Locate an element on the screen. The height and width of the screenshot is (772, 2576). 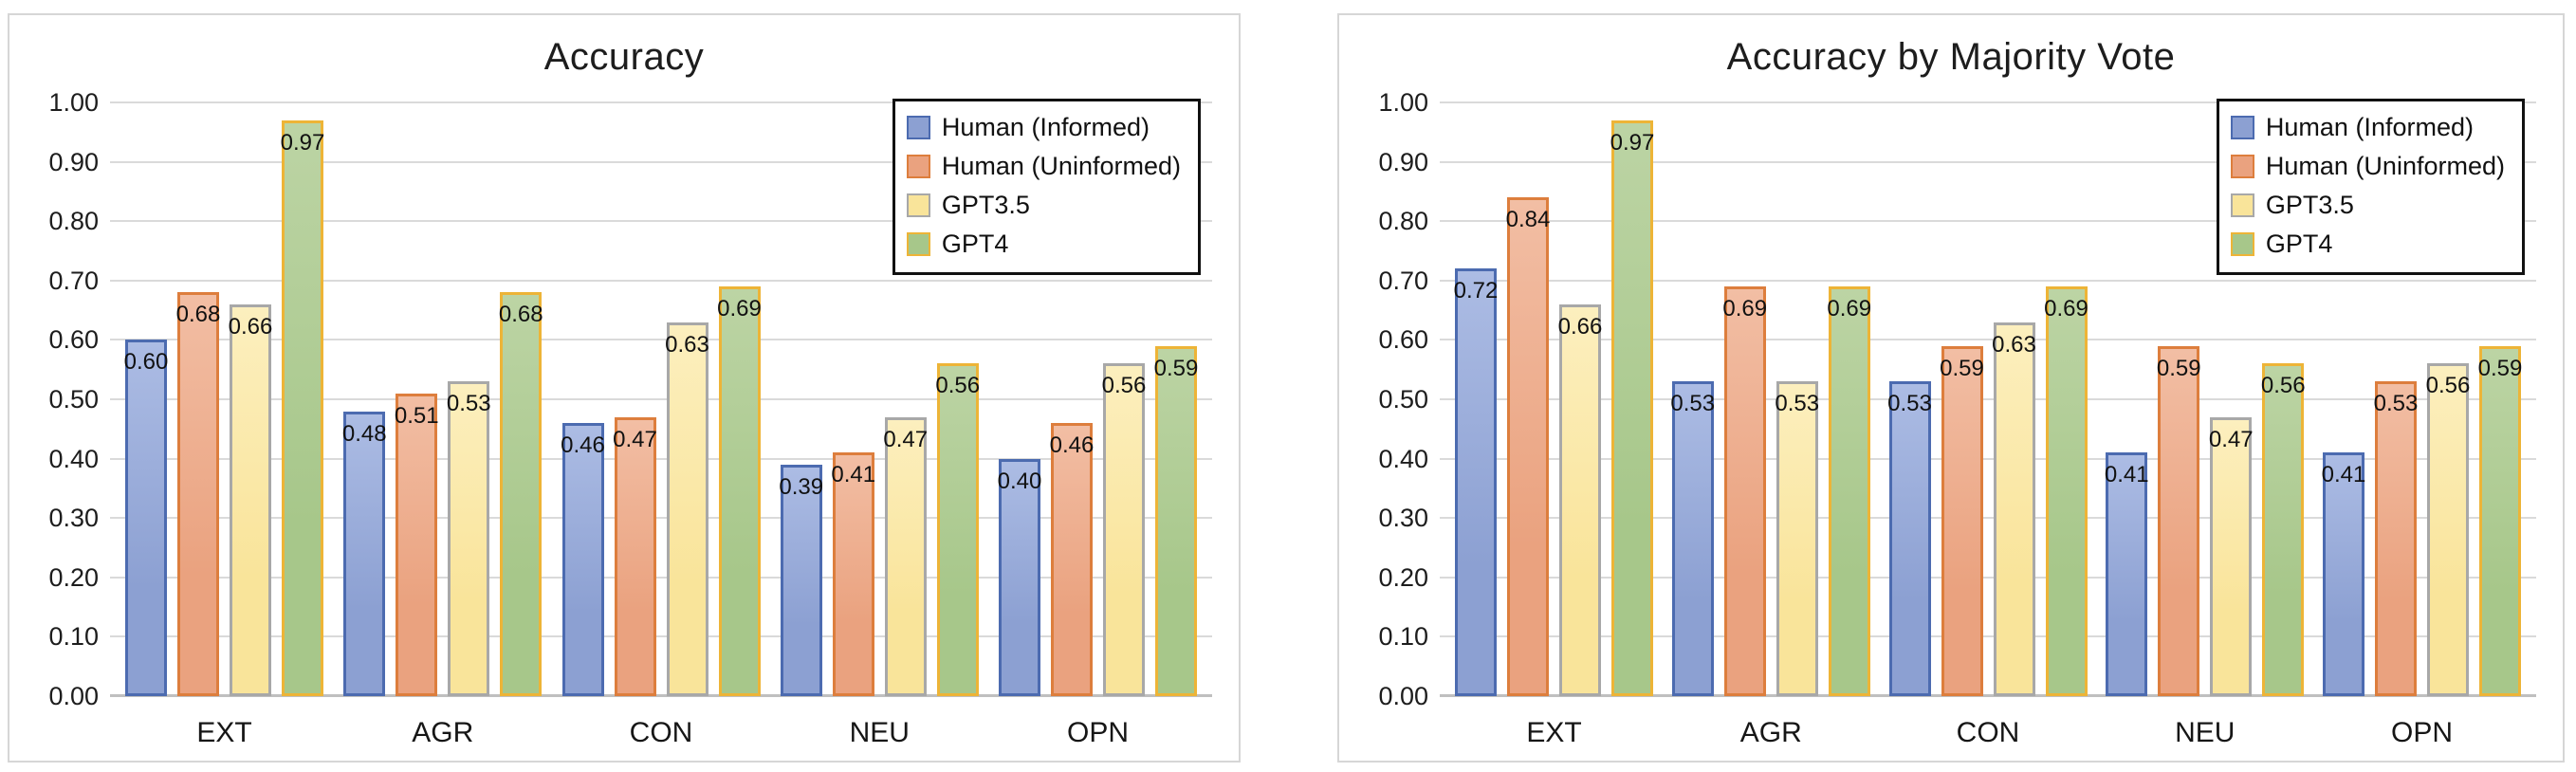
legend-label: Human (Uninformed) is located at coordinates (2385, 166).